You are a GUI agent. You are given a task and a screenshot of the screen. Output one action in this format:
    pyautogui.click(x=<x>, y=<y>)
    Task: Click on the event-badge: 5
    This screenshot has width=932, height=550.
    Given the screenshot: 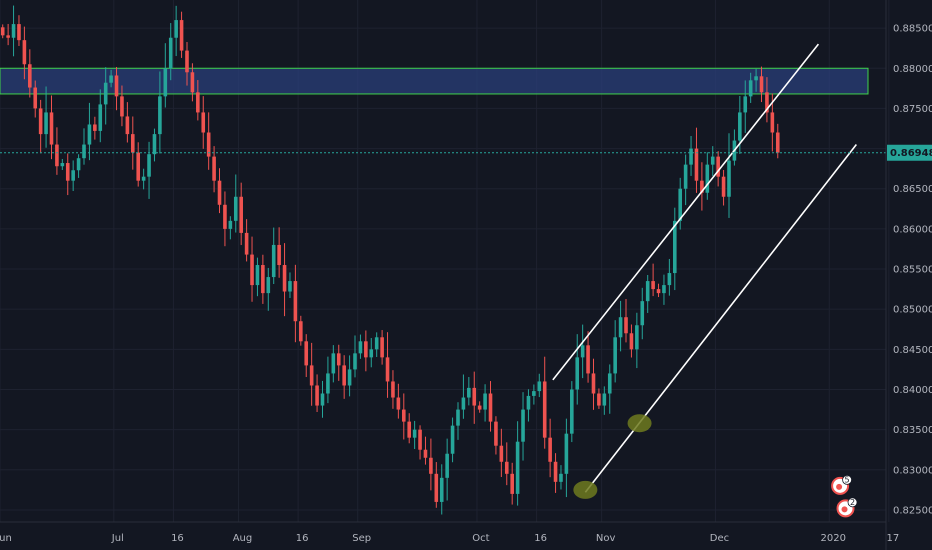 What is the action you would take?
    pyautogui.click(x=841, y=484)
    